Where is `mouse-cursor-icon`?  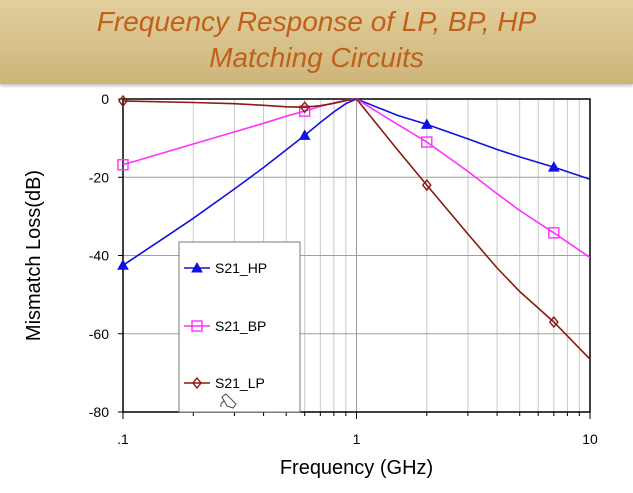 mouse-cursor-icon is located at coordinates (228, 401).